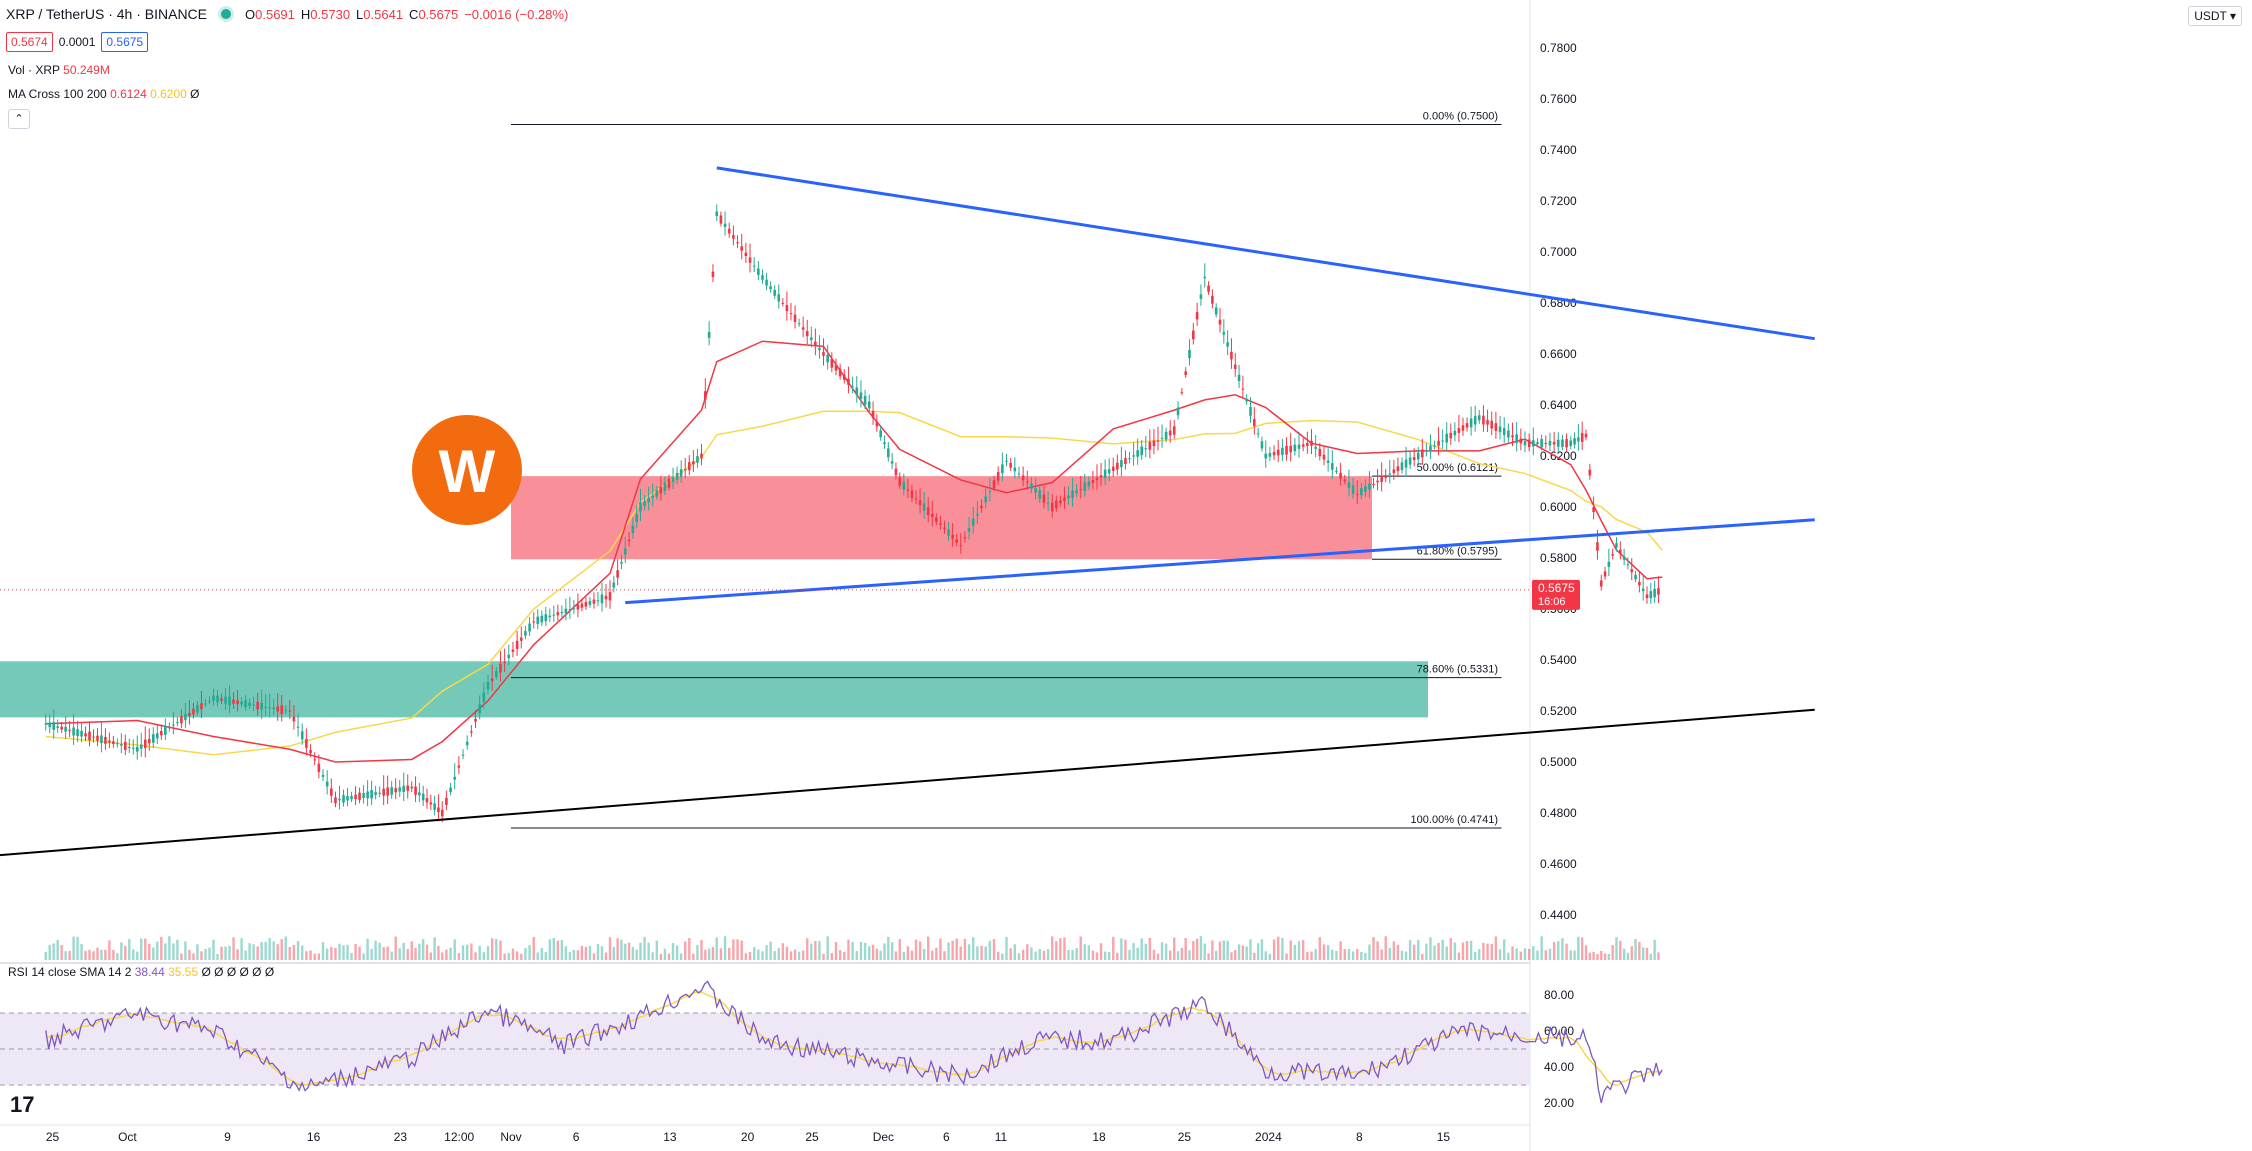 The width and height of the screenshot is (2252, 1151). Describe the element at coordinates (2215, 16) in the screenshot. I see `currency-selector: USDT ▾` at that location.